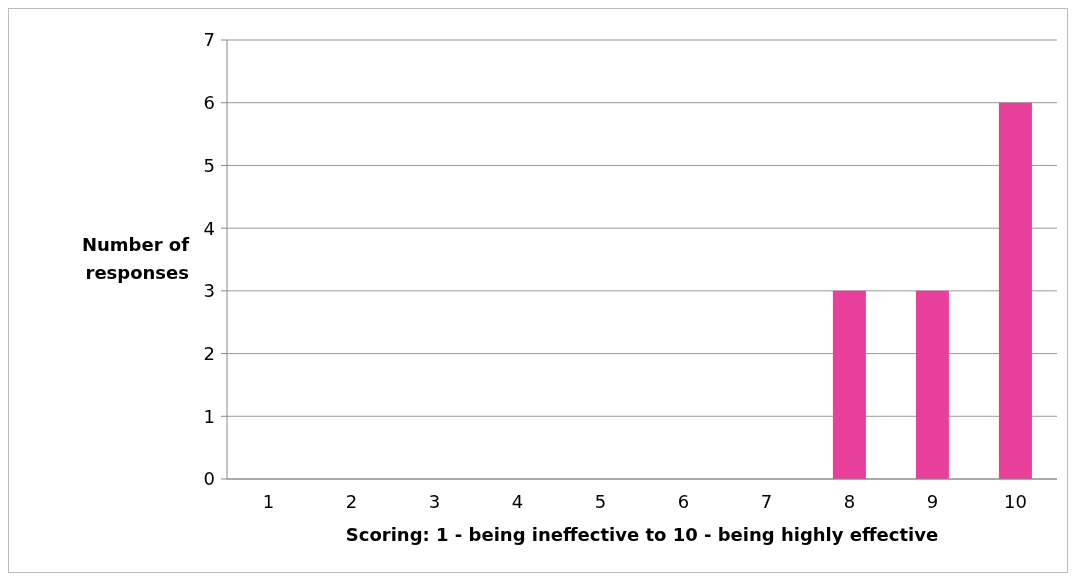 The image size is (1074, 579). What do you see at coordinates (209, 291) in the screenshot?
I see `y-tick-label: 3` at bounding box center [209, 291].